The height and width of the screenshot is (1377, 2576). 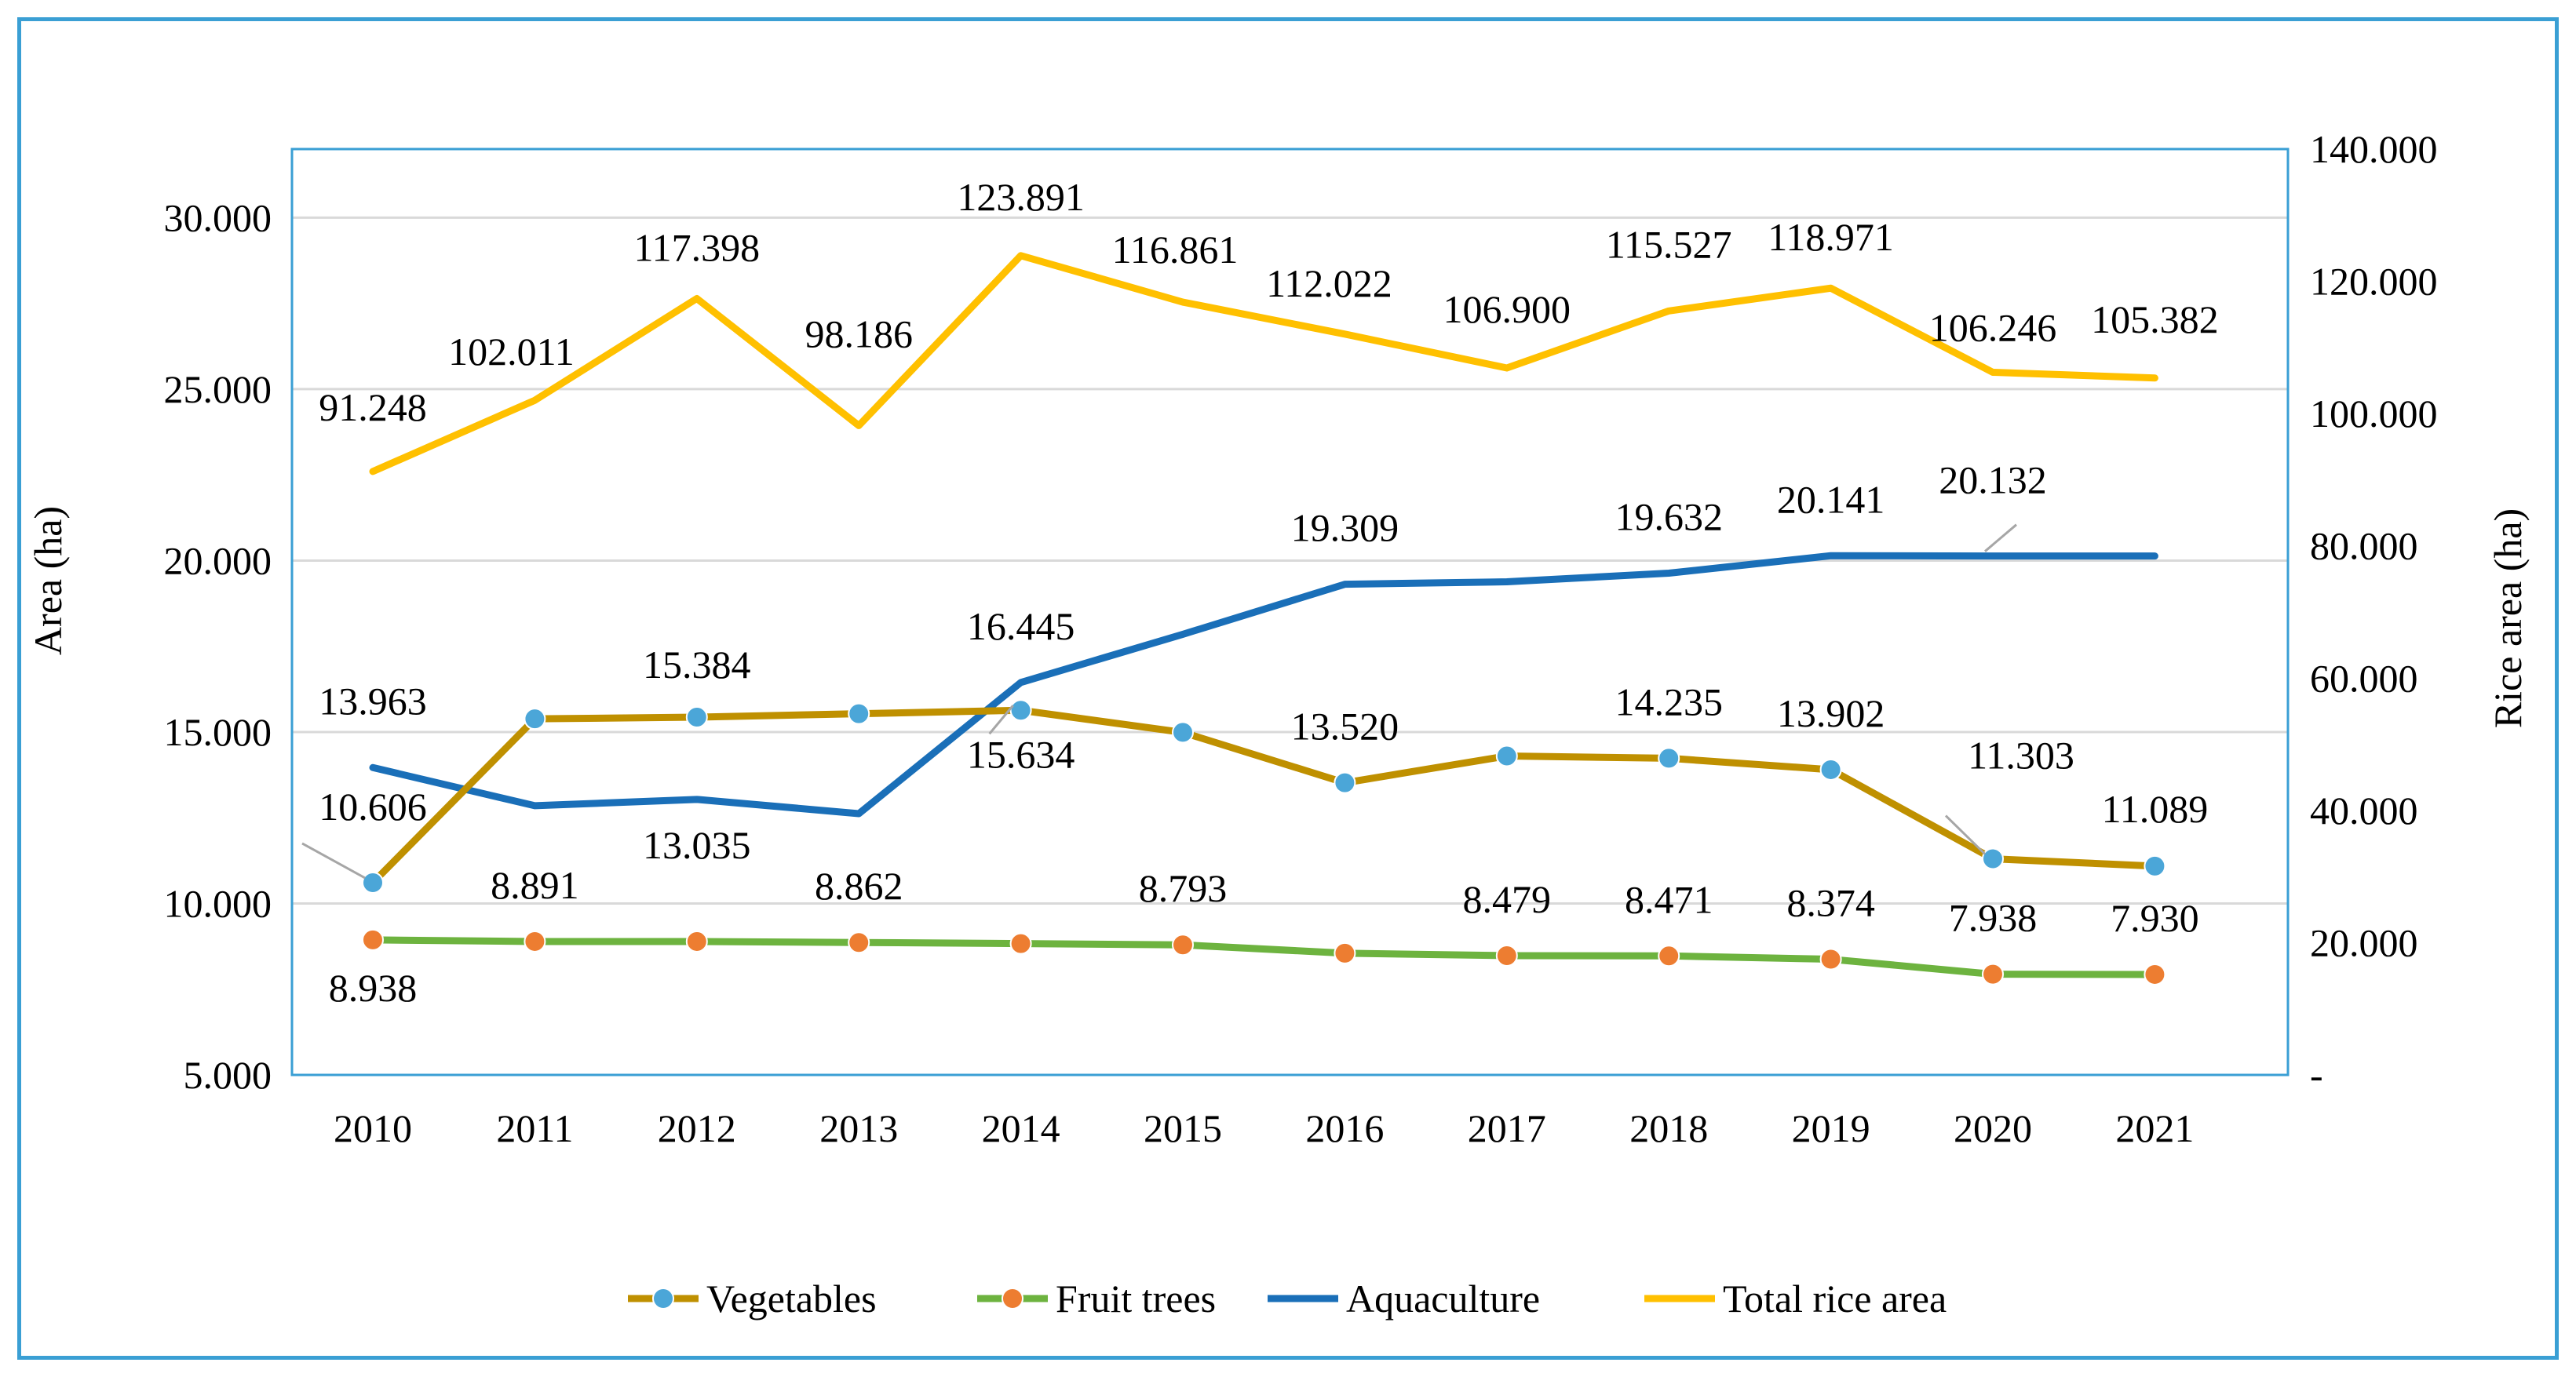 What do you see at coordinates (1263, 796) in the screenshot?
I see `series-line-vegetables` at bounding box center [1263, 796].